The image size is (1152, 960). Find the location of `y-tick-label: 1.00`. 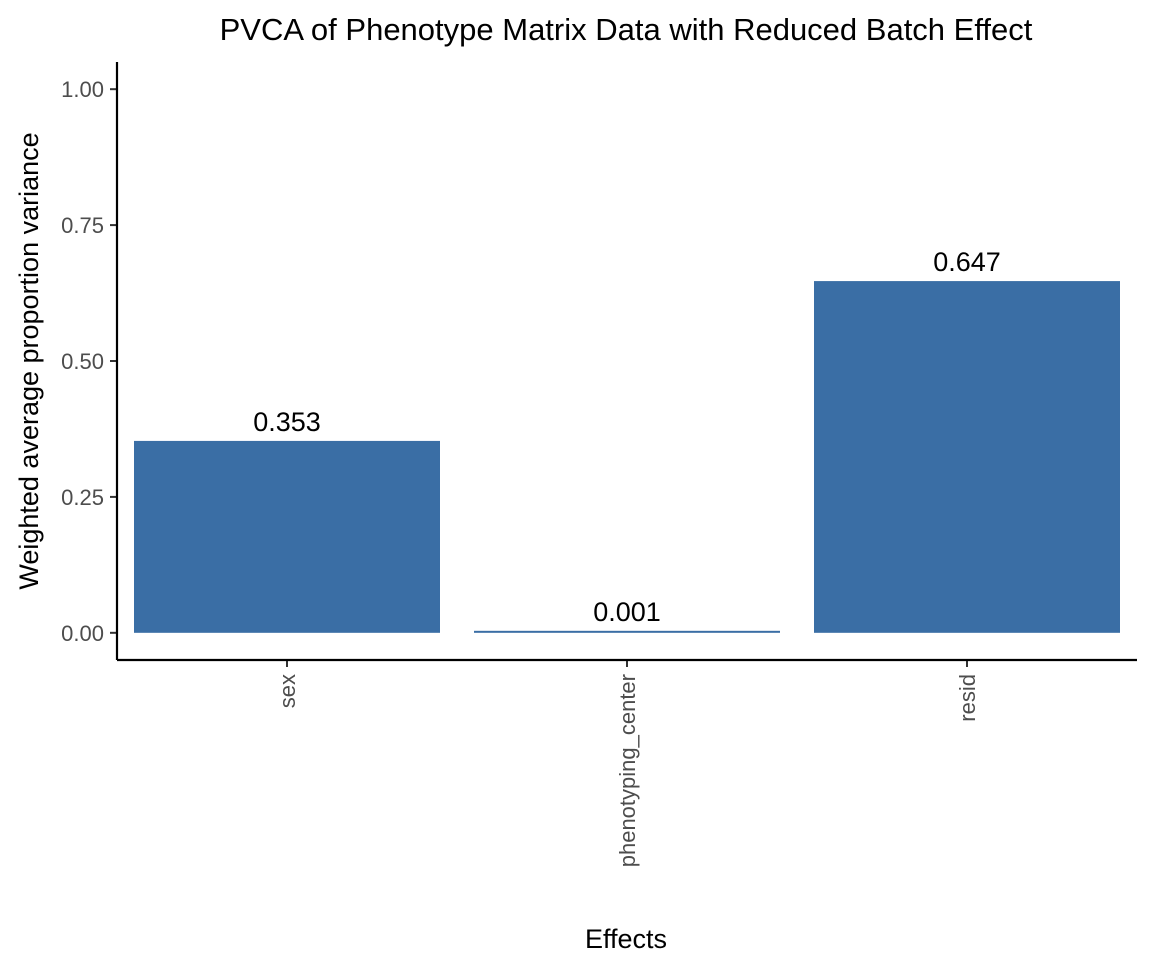

y-tick-label: 1.00 is located at coordinates (82, 89).